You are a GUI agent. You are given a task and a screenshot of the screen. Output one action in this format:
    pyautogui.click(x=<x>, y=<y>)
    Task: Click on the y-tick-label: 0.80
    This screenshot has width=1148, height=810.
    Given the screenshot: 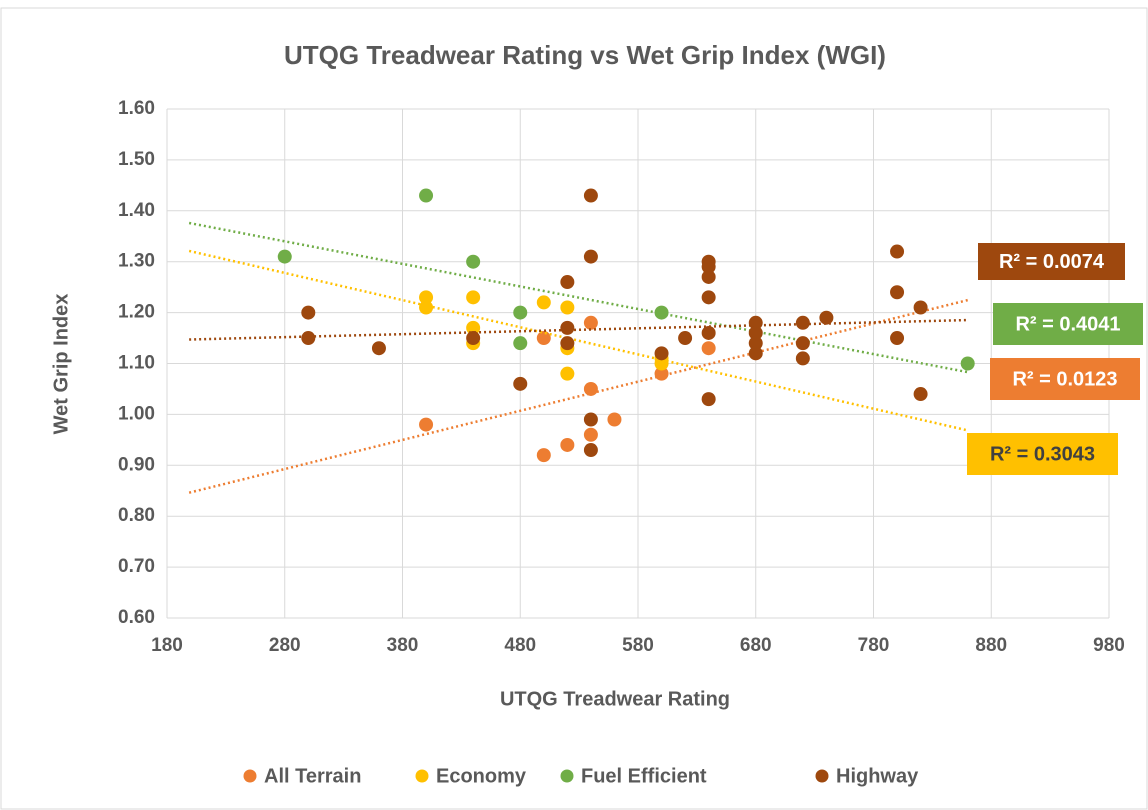 What is the action you would take?
    pyautogui.click(x=136, y=515)
    